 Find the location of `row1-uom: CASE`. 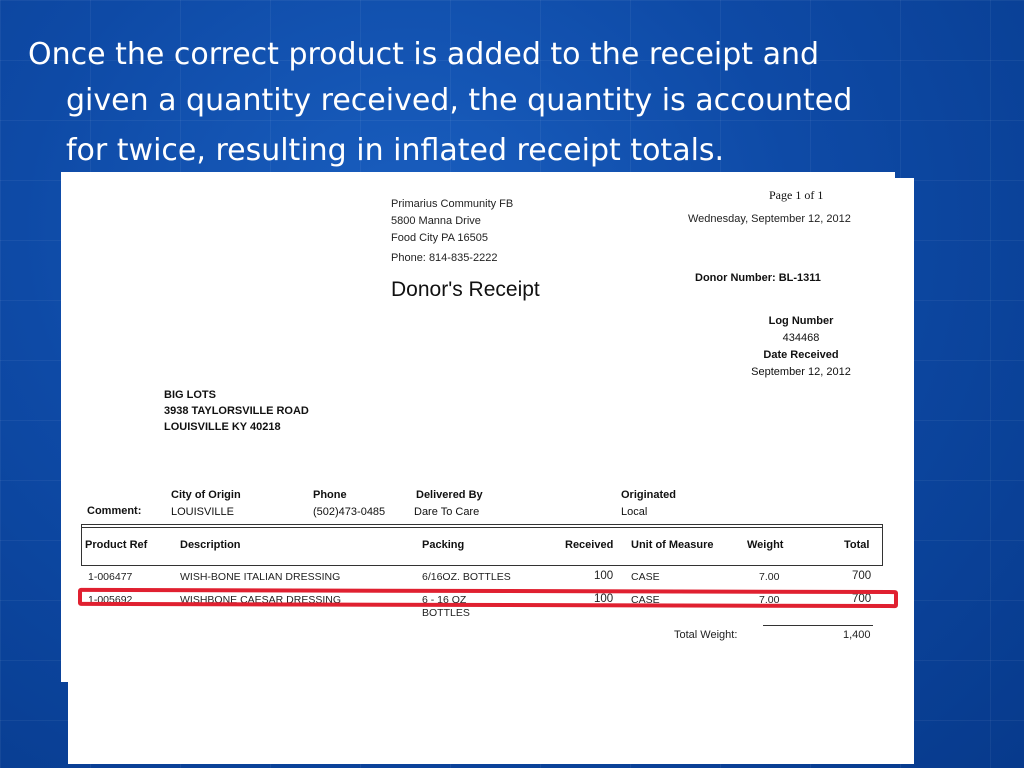

row1-uom: CASE is located at coordinates (645, 577).